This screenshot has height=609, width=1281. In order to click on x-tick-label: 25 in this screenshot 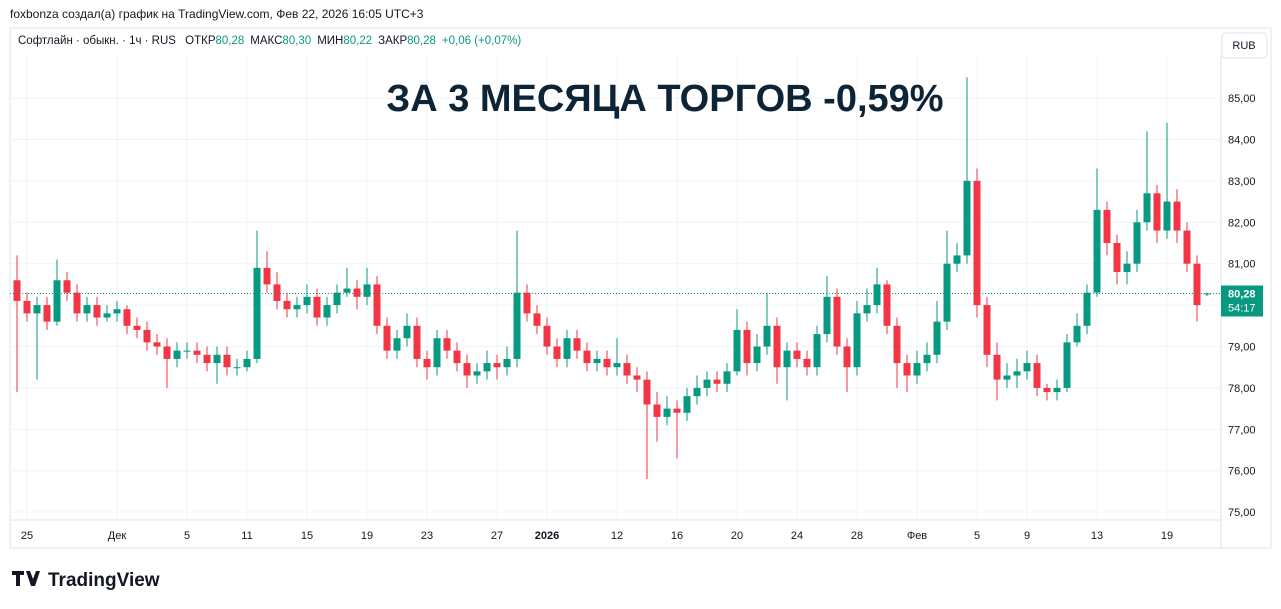, I will do `click(27, 536)`.